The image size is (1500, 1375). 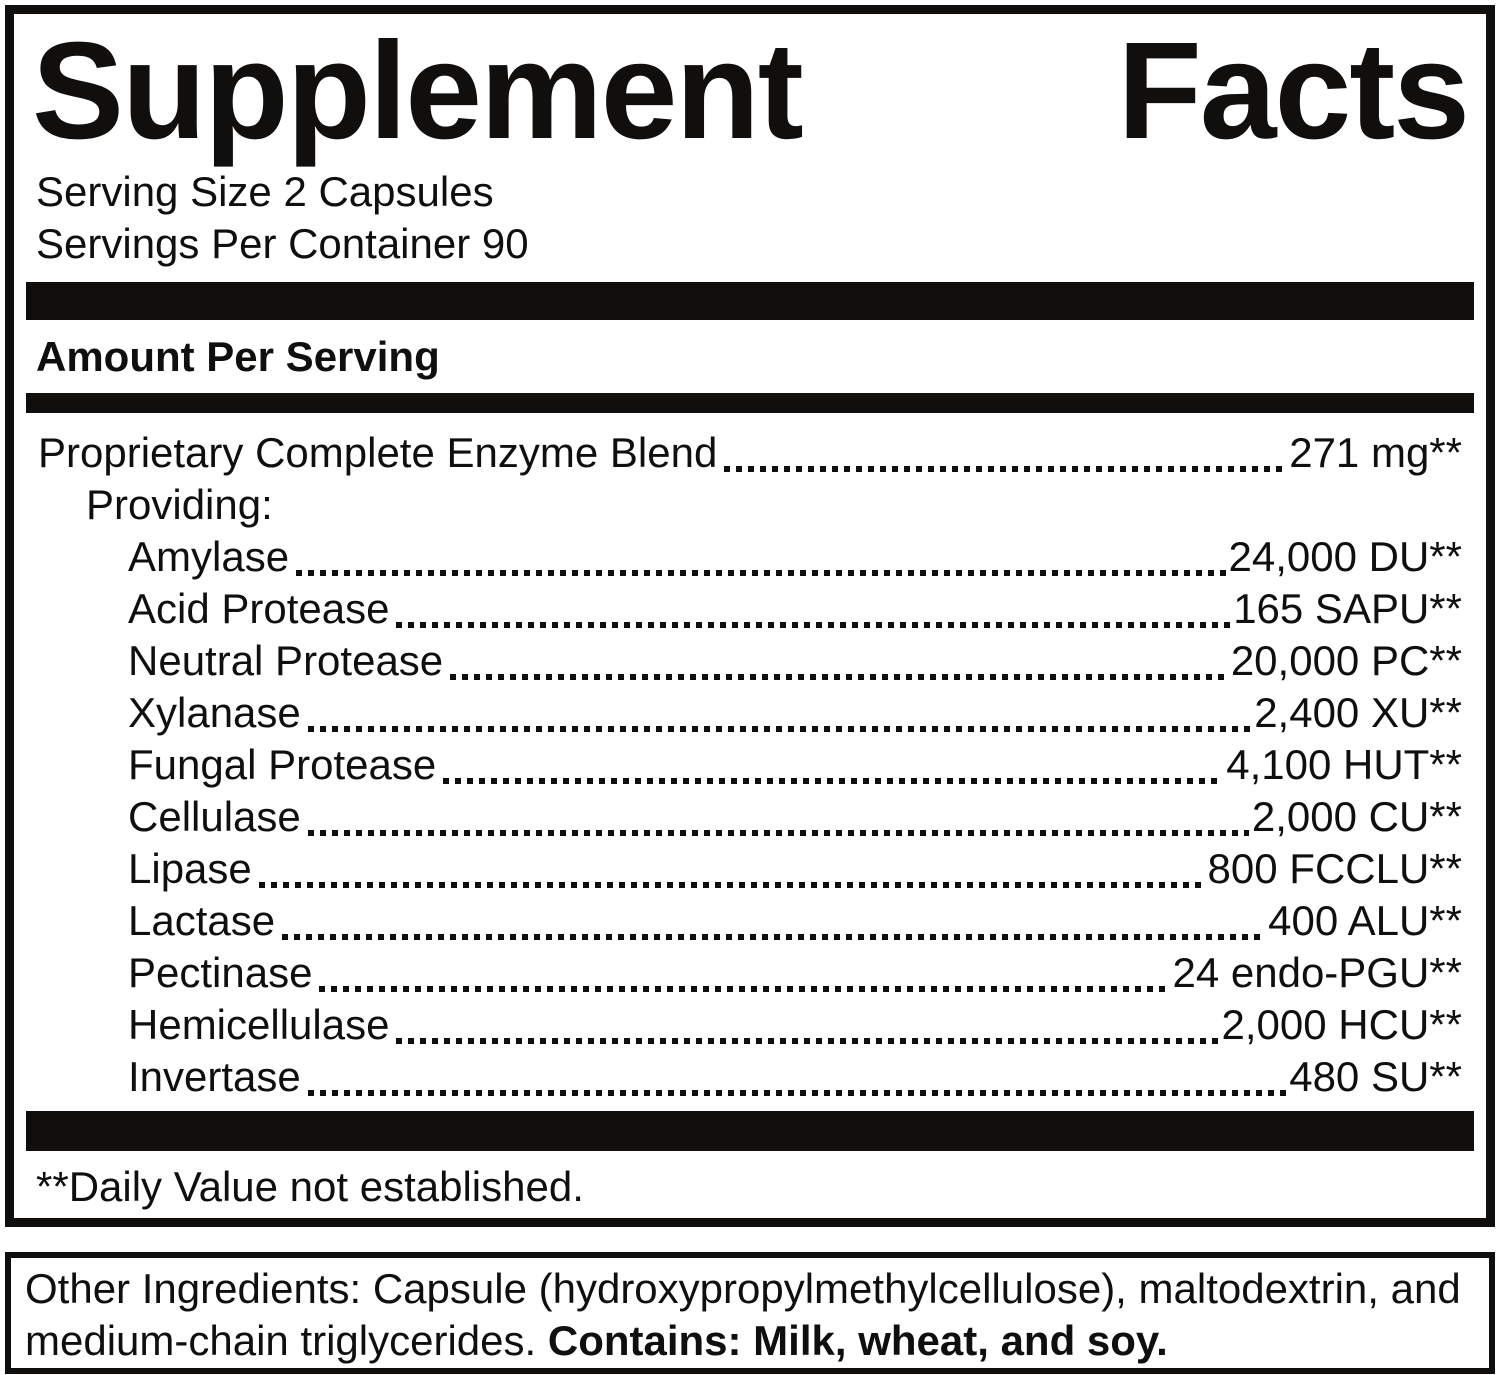 What do you see at coordinates (1356, 816) in the screenshot?
I see `enzyme-amount: 2,000 CU**` at bounding box center [1356, 816].